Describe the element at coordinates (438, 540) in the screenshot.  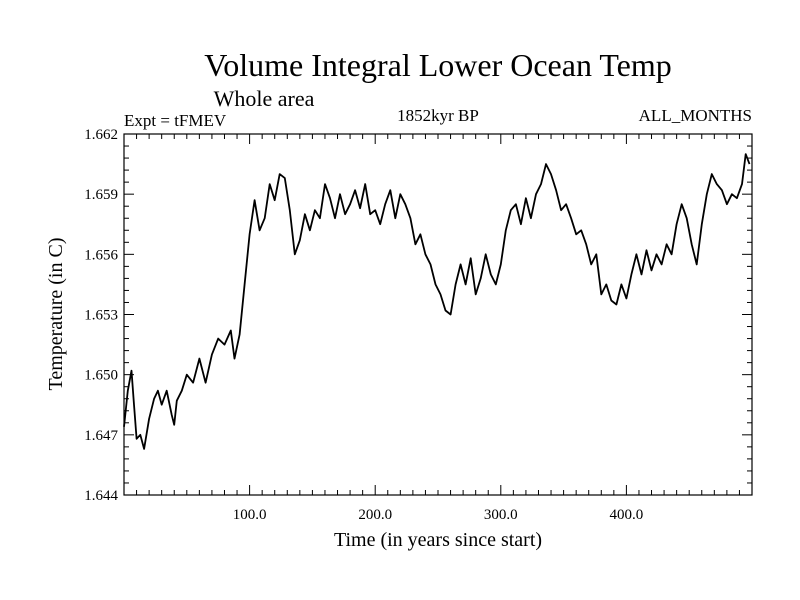
I see `x-axis-label: Time (in years since start)` at that location.